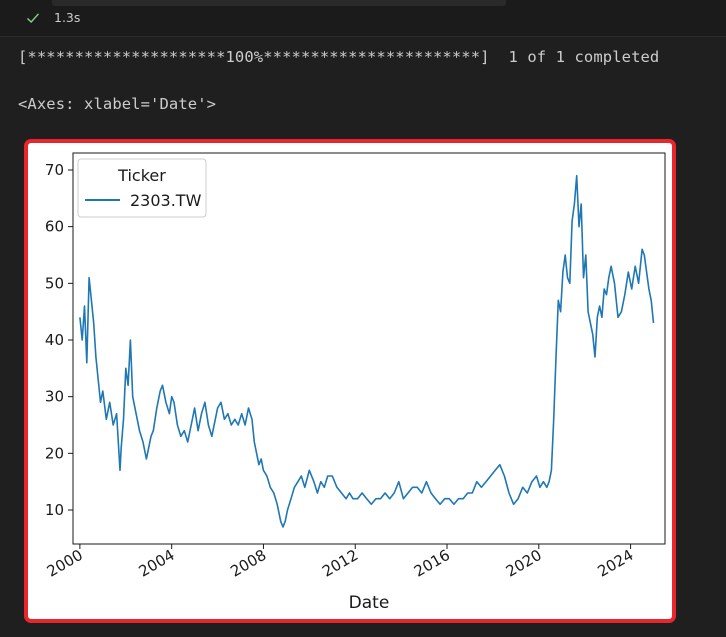 This screenshot has height=637, width=726. What do you see at coordinates (616, 563) in the screenshot?
I see `x-tick-label: 2024` at bounding box center [616, 563].